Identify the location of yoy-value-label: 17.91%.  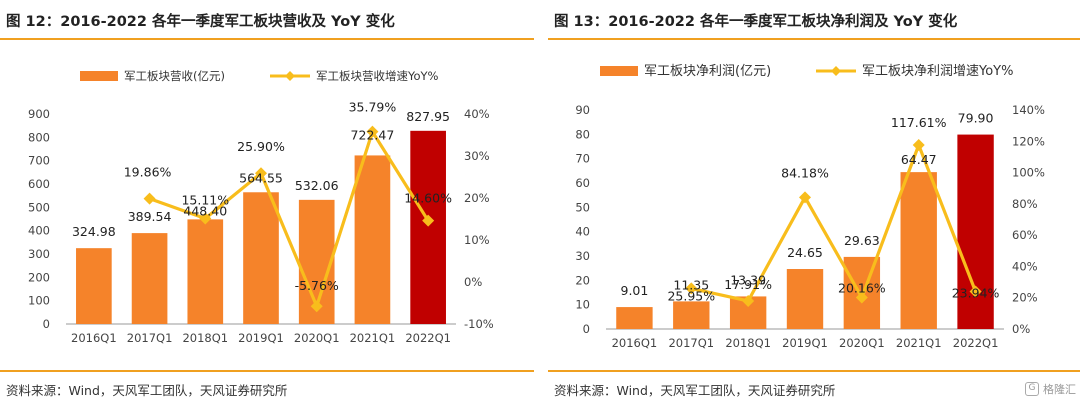
(748, 284).